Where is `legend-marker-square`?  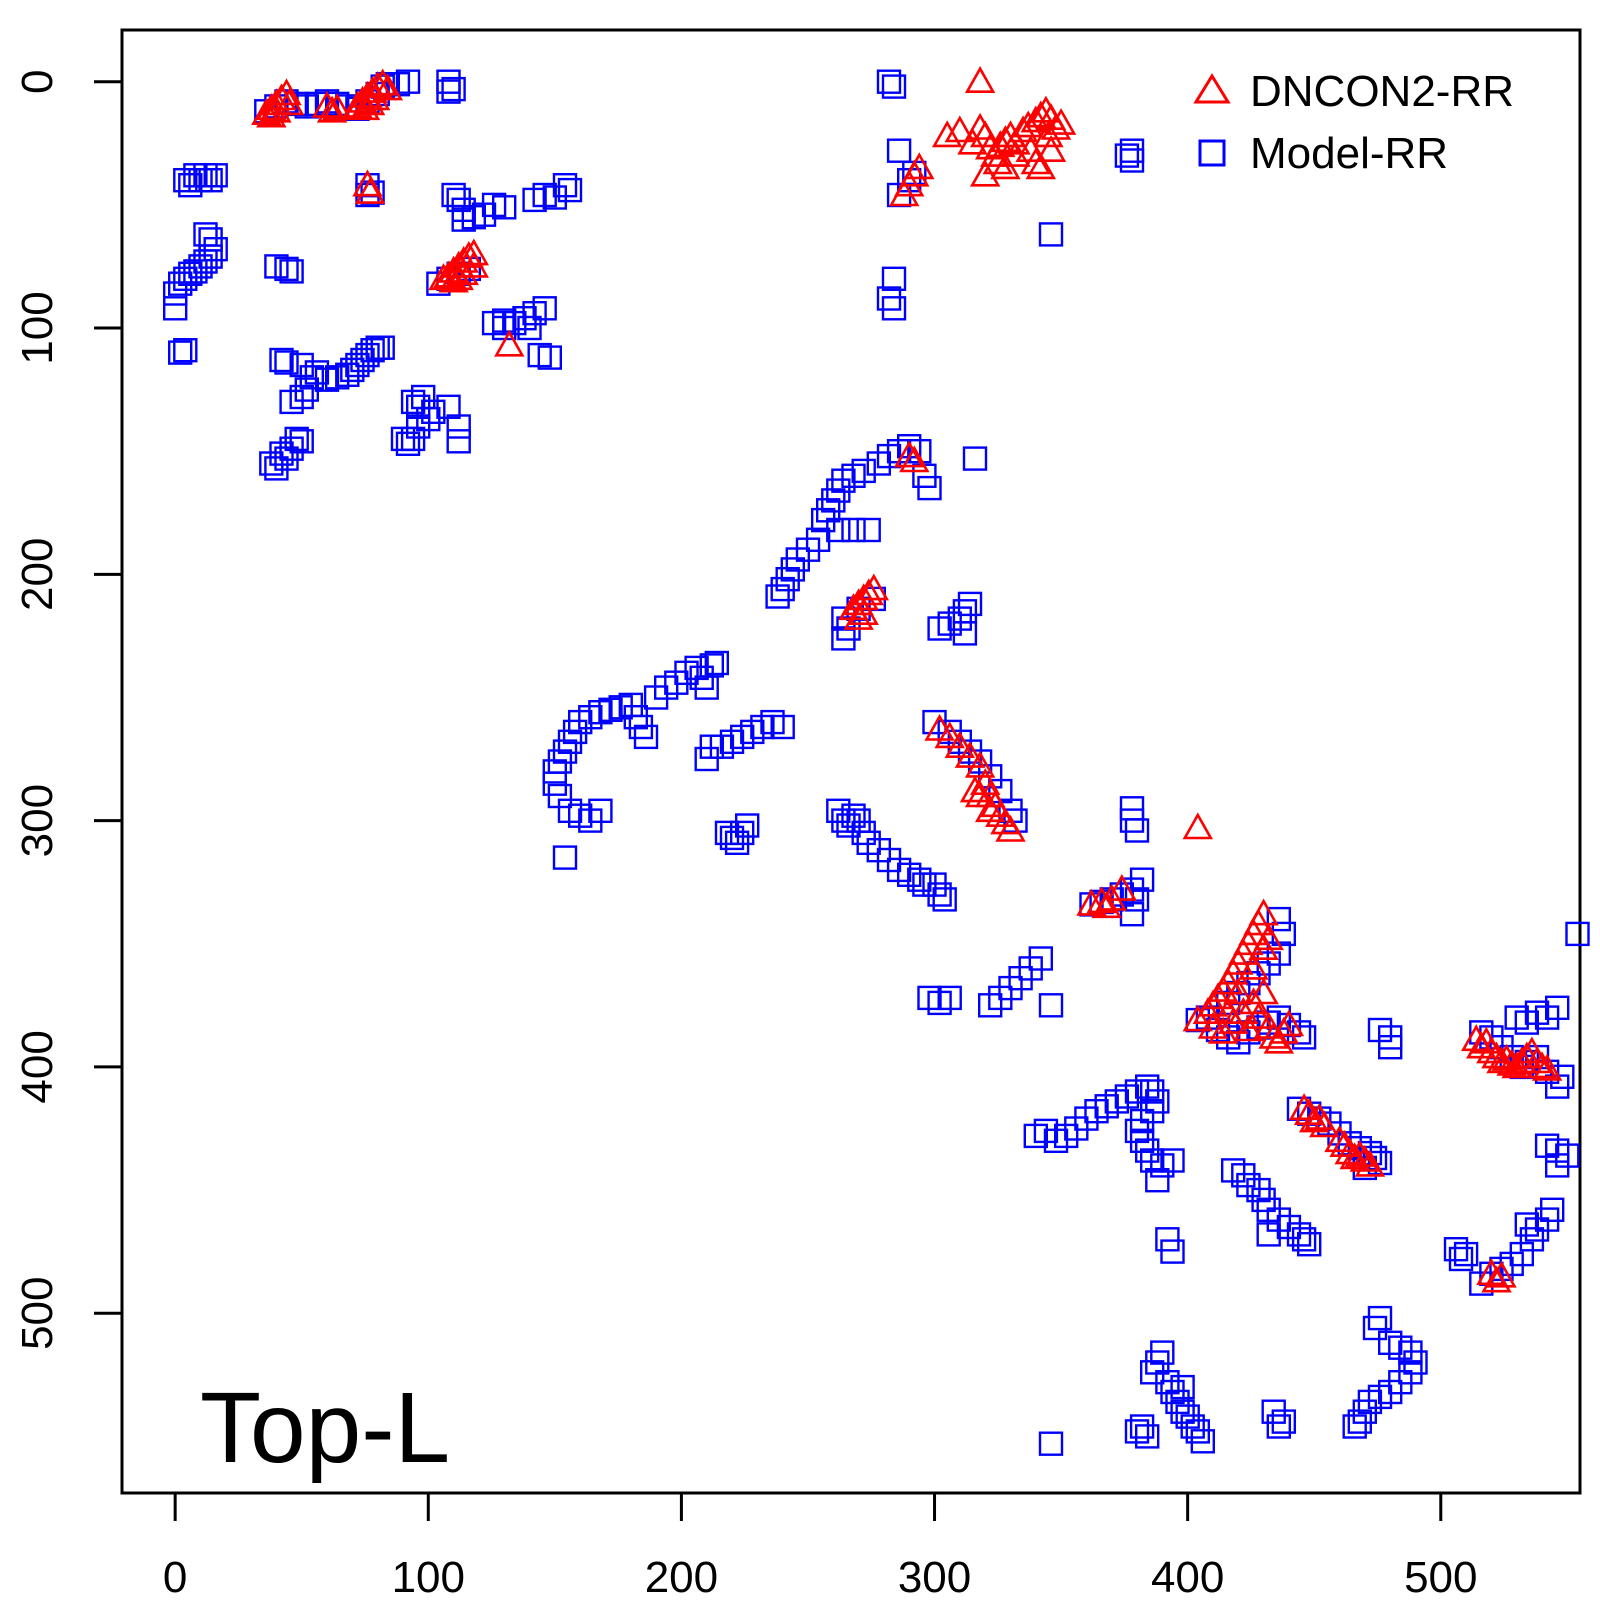 legend-marker-square is located at coordinates (1212, 153).